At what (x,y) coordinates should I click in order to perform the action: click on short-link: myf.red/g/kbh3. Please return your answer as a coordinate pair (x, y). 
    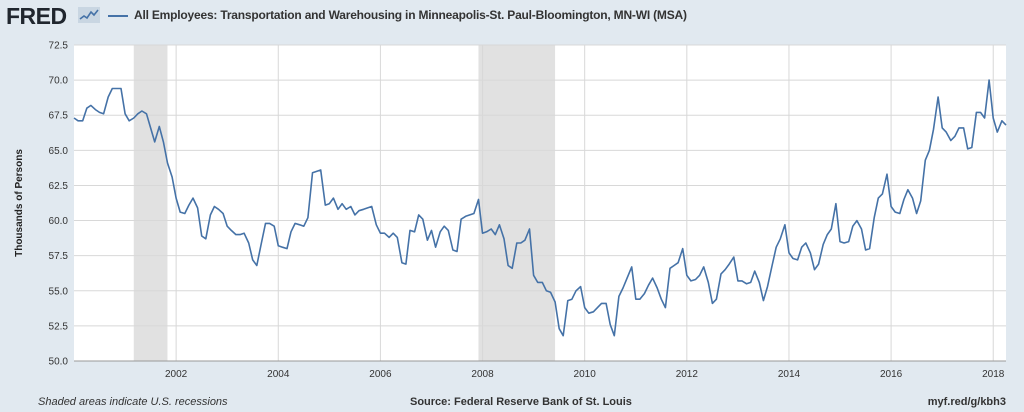
    Looking at the image, I should click on (966, 402).